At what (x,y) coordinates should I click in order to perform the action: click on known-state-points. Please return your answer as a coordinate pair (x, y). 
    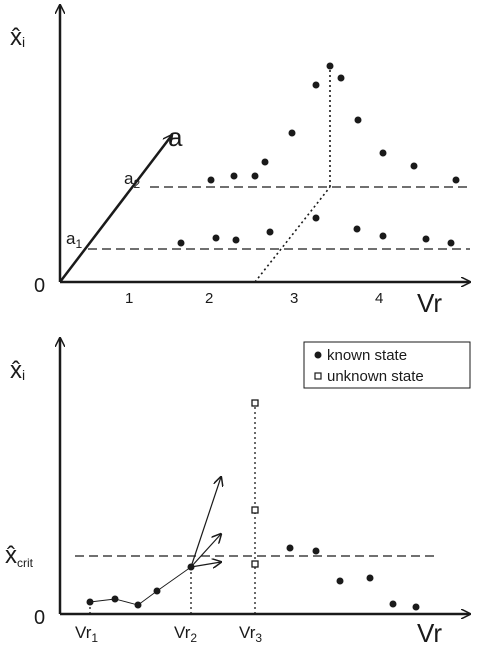
    Looking at the image, I should click on (253, 577).